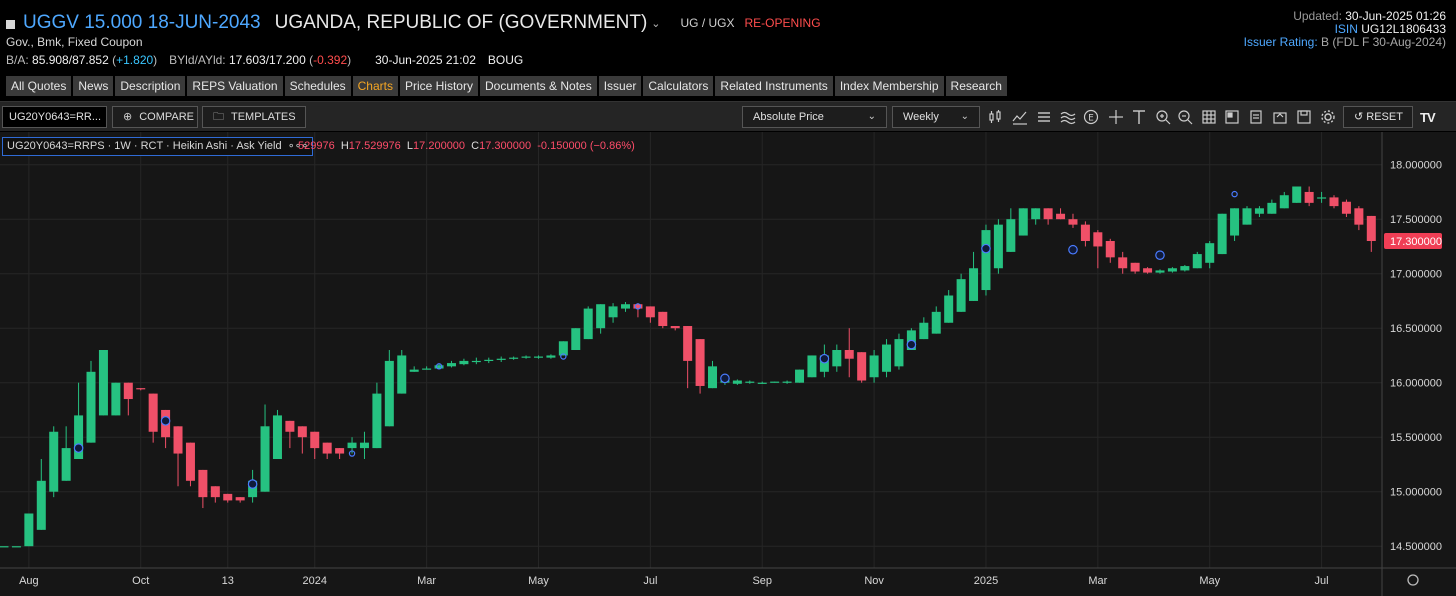  I want to click on ohlc-high: 17.529976, so click(374, 146).